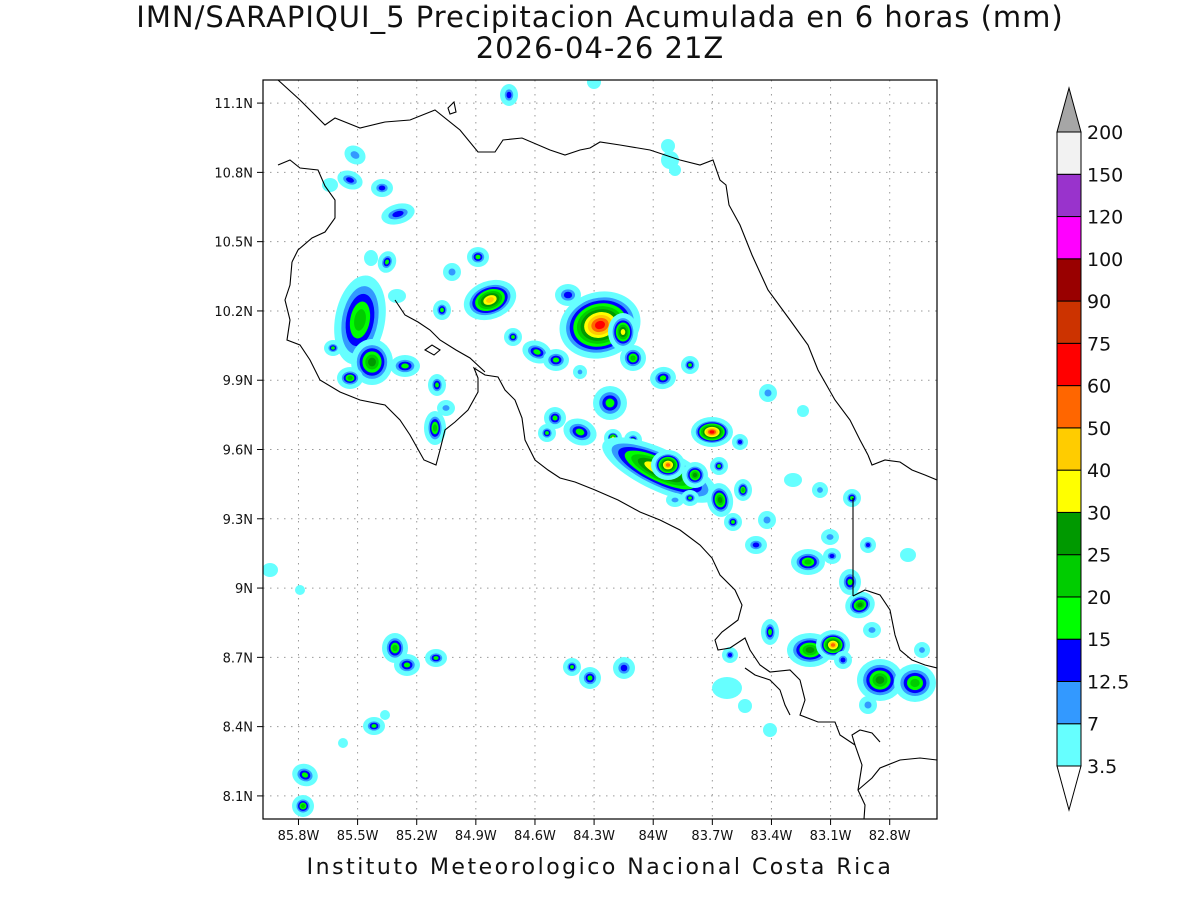 The width and height of the screenshot is (1200, 900). What do you see at coordinates (1099, 429) in the screenshot?
I see `colorbar-label: 50` at bounding box center [1099, 429].